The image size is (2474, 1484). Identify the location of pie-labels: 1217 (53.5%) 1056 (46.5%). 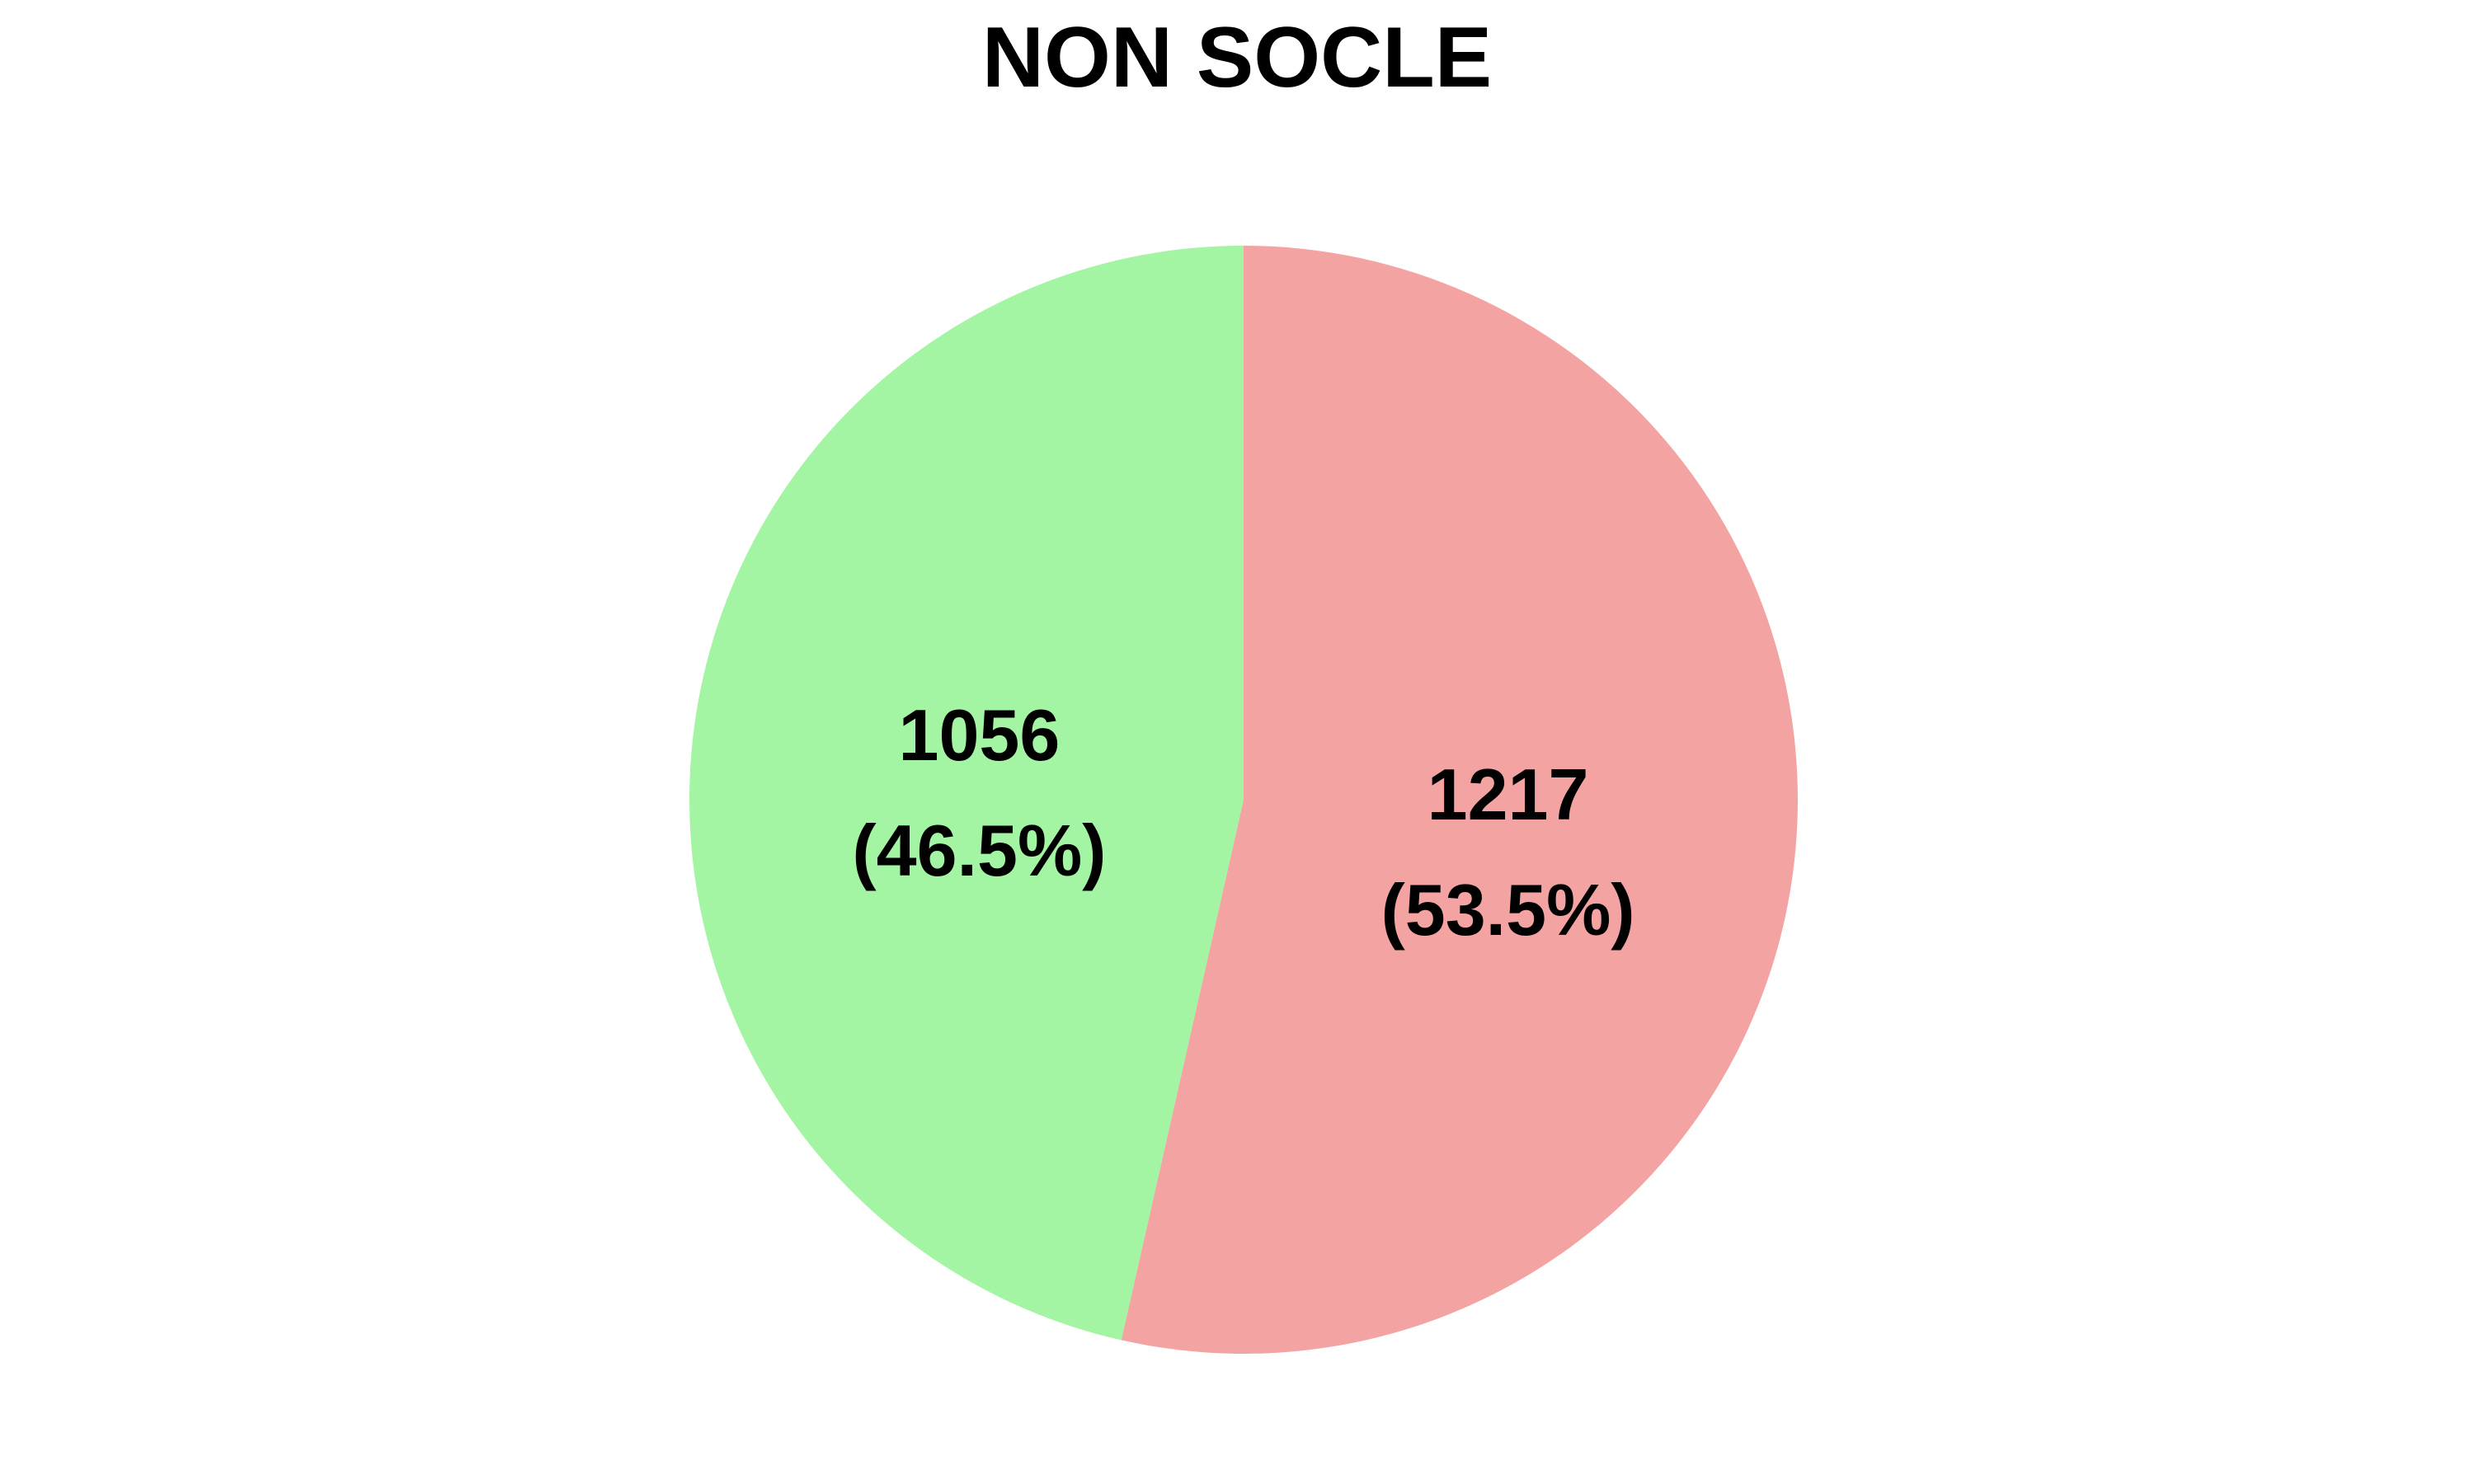
(1243, 822).